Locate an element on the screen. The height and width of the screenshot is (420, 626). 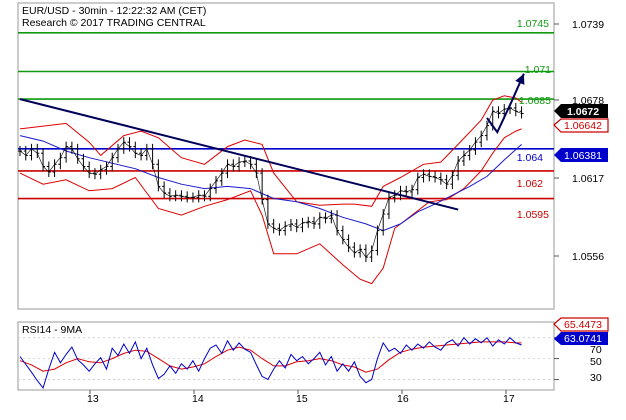
current-price-badge: 1.0672 is located at coordinates (581, 111).